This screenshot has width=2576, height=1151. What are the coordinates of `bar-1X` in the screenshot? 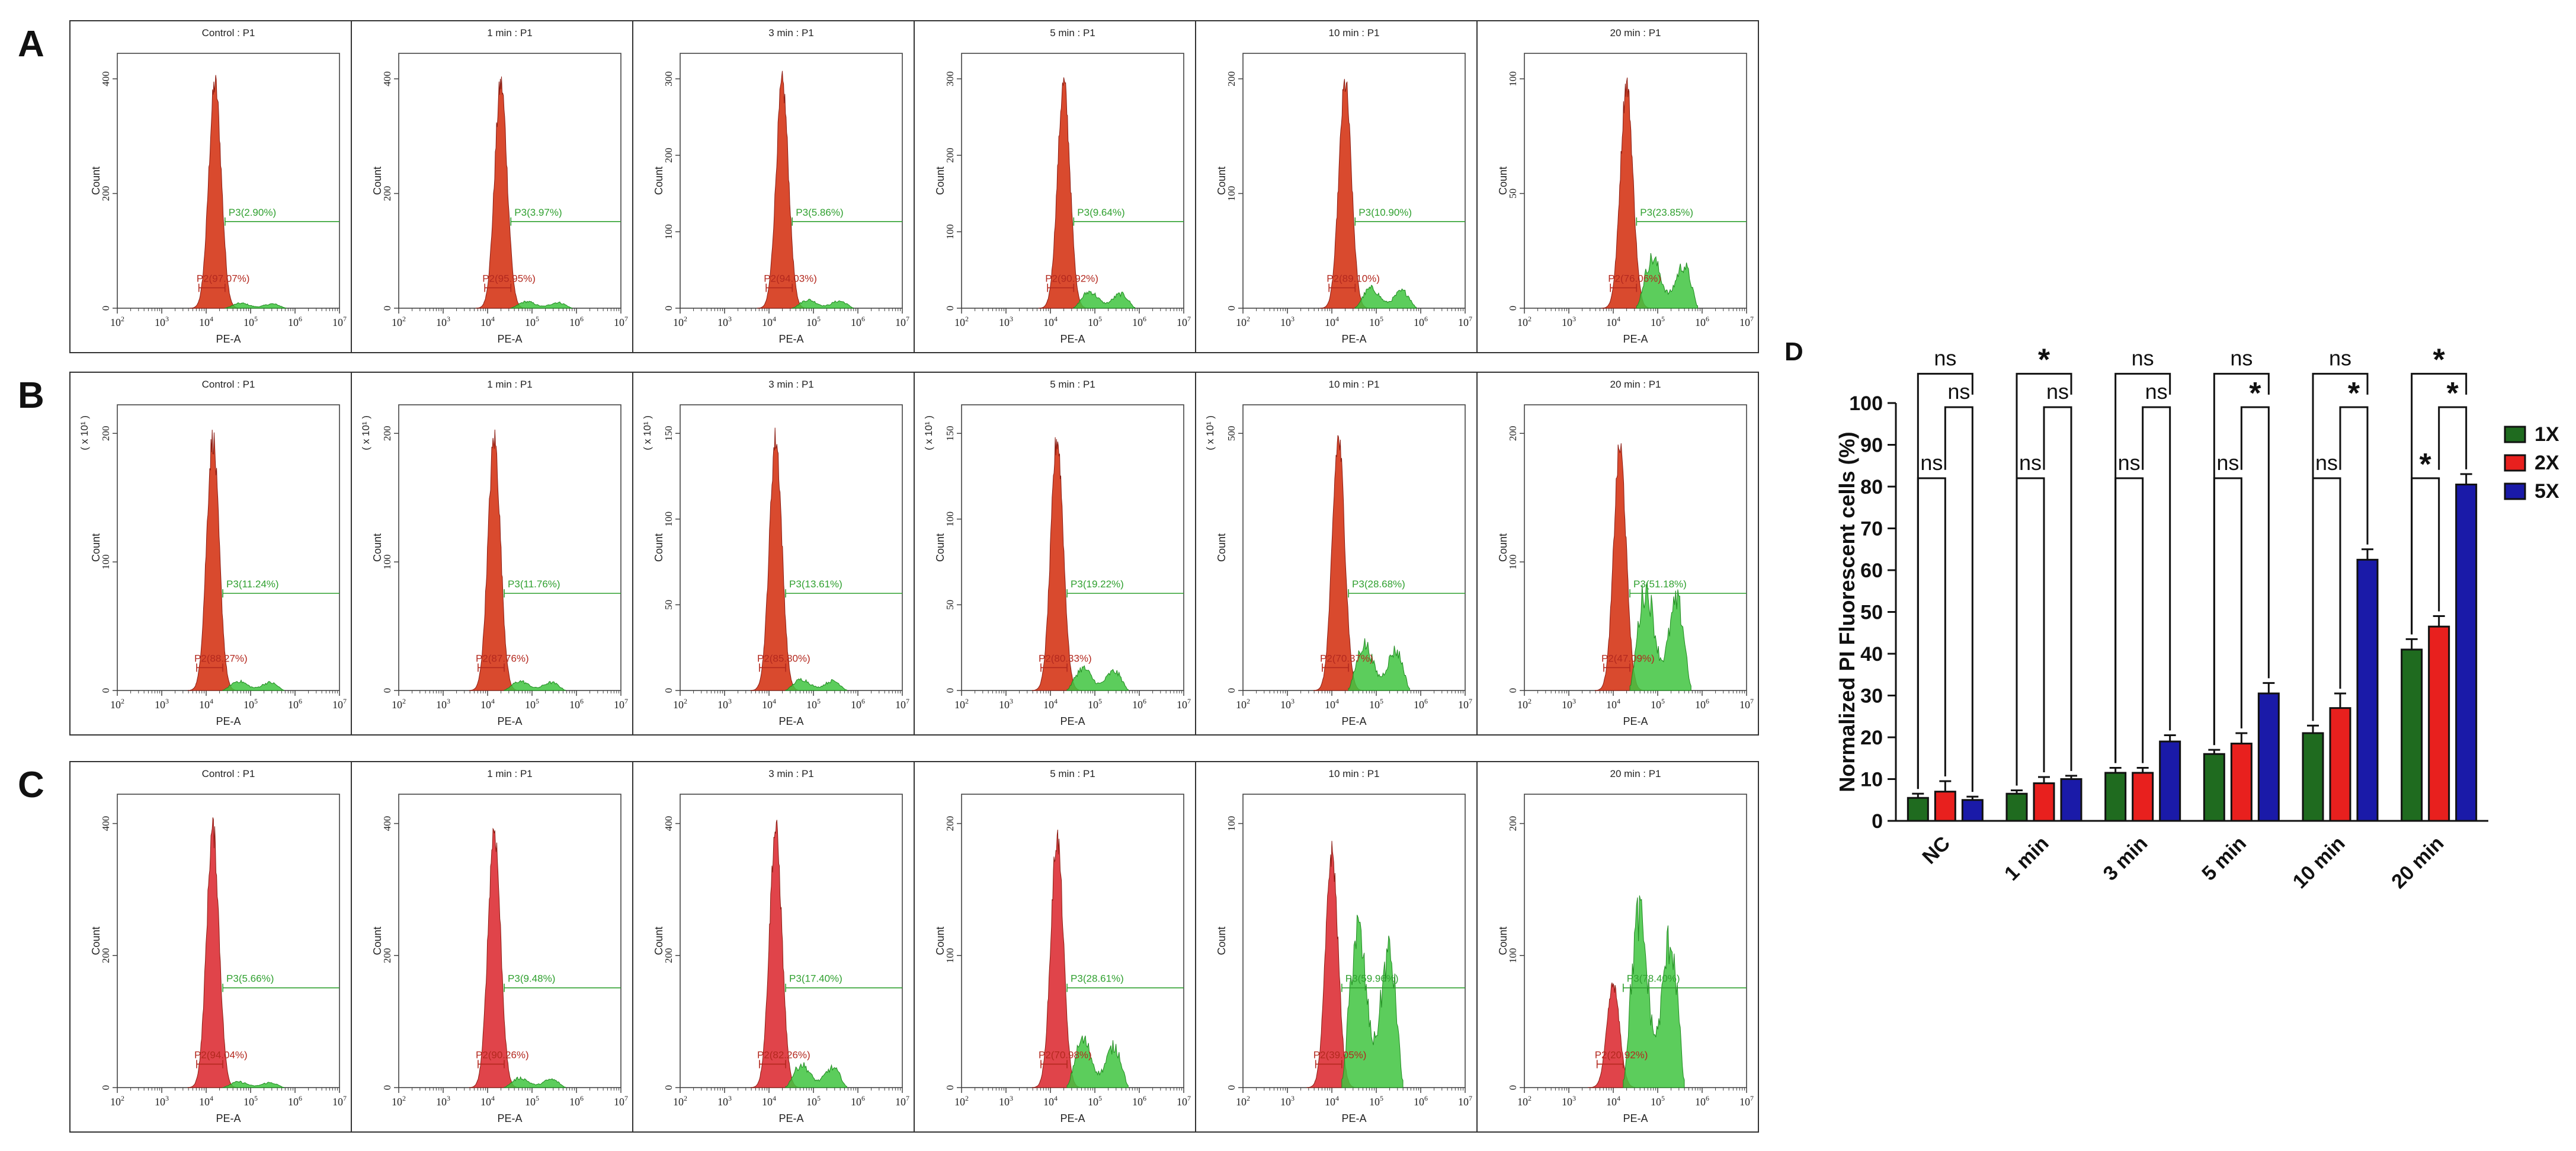 It's located at (1918, 809).